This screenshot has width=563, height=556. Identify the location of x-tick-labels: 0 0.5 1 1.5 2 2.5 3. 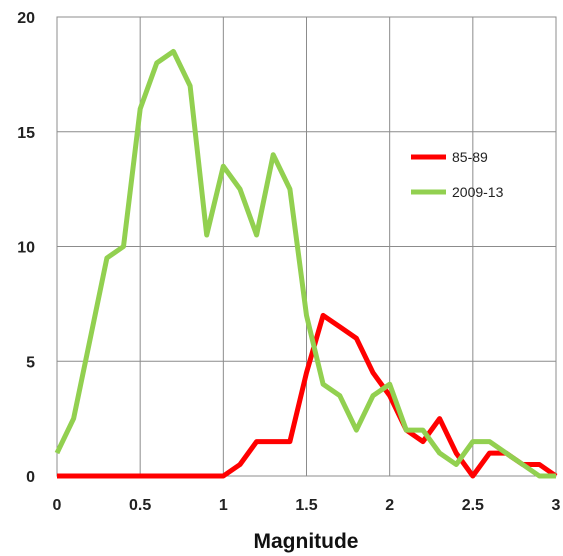
(307, 505).